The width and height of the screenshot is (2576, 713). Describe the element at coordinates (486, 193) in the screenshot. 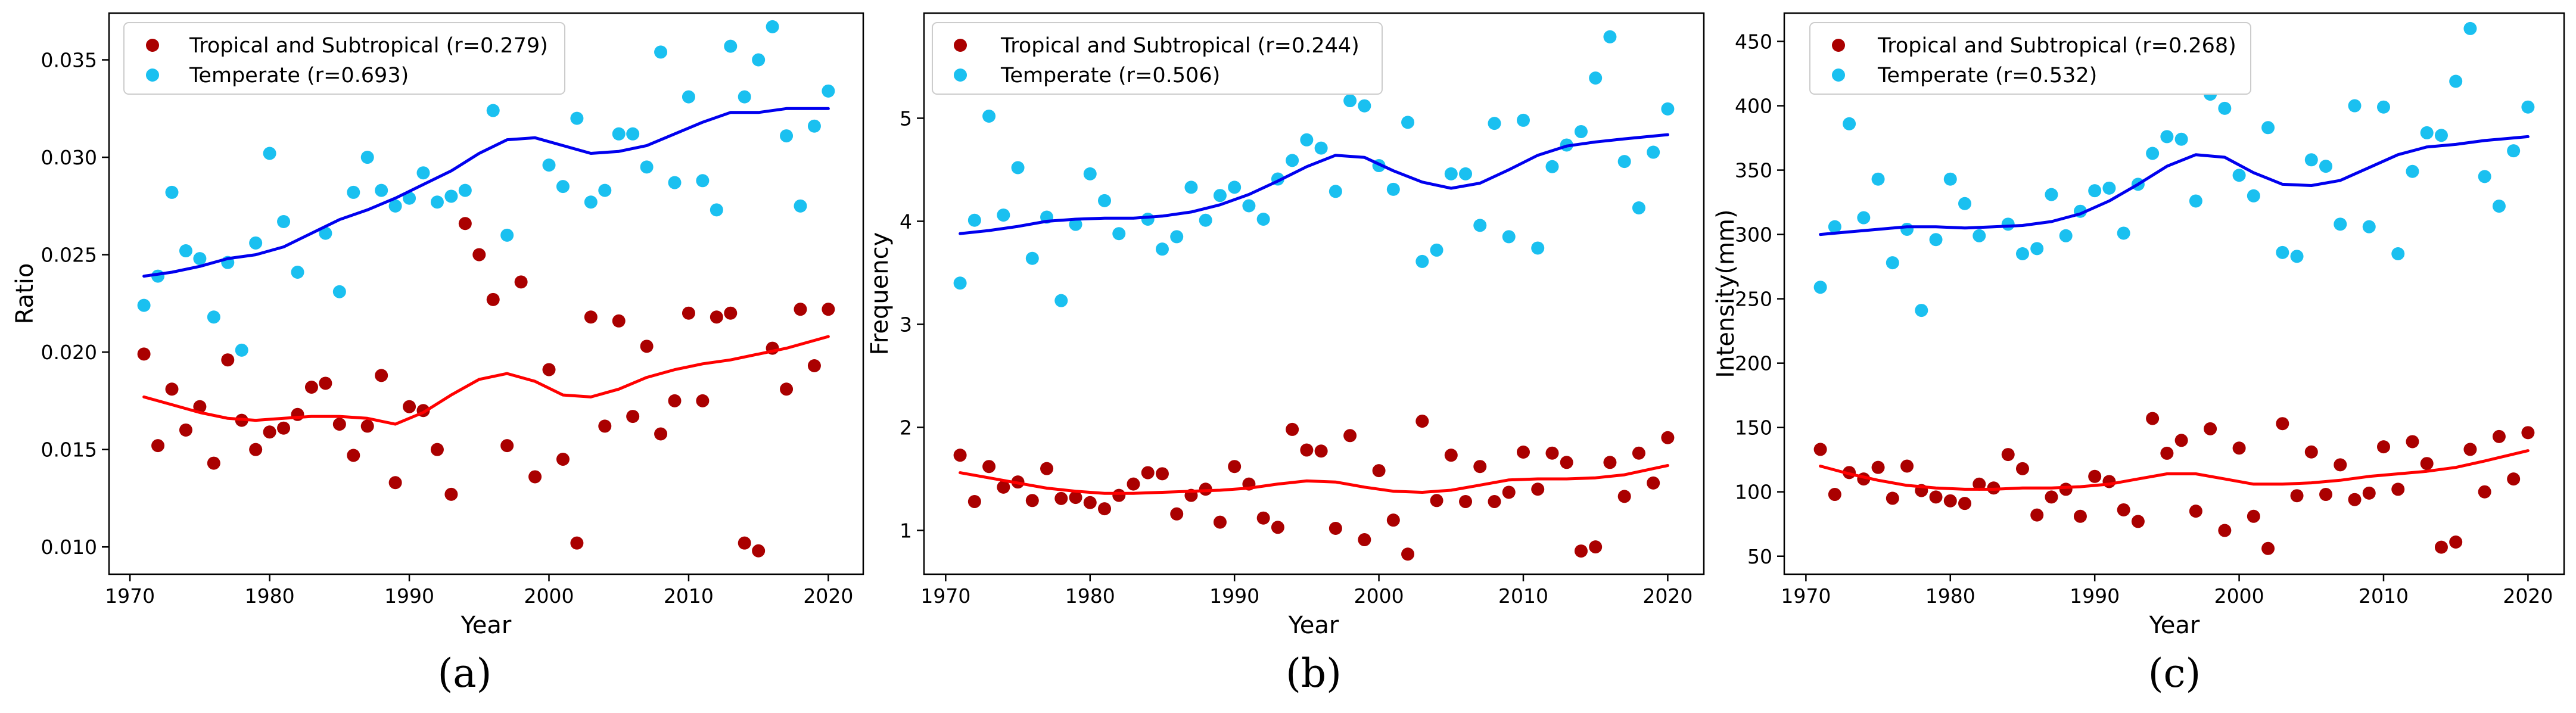

I see `panel-a-temperate-trend-line` at that location.